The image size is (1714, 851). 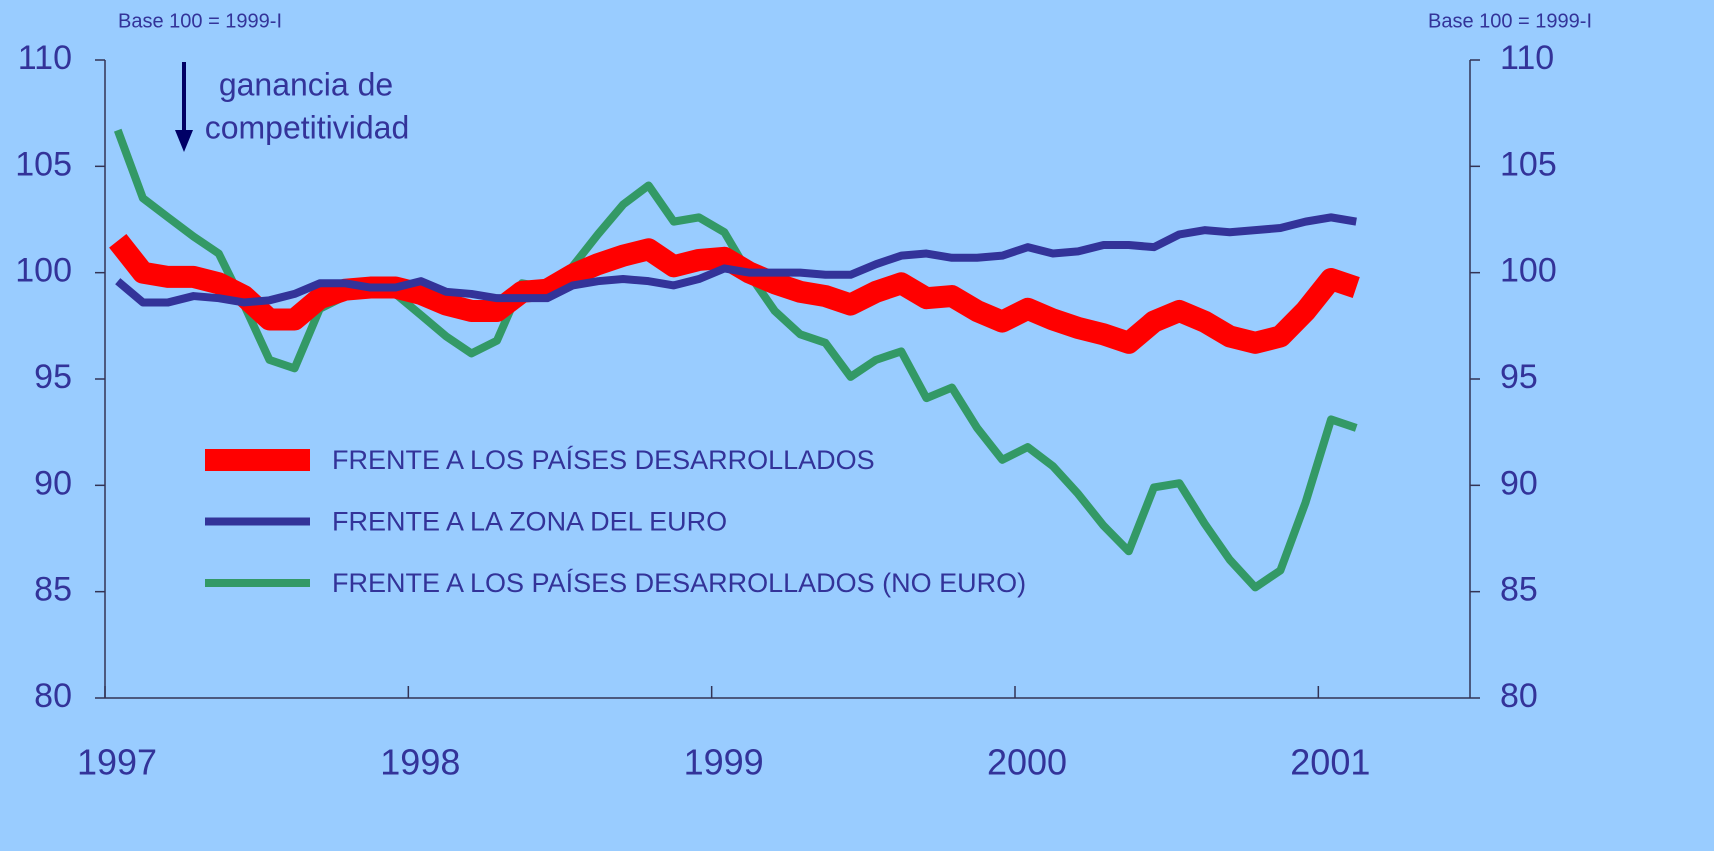 I want to click on y2-tick-label: 105, so click(x=1528, y=164).